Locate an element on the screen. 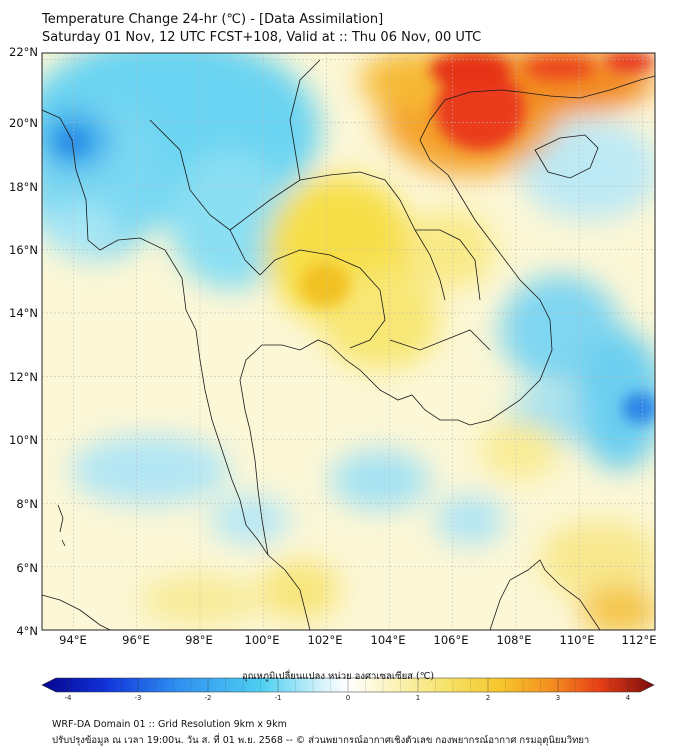 The width and height of the screenshot is (676, 756). lon-label: 112°E is located at coordinates (639, 640).